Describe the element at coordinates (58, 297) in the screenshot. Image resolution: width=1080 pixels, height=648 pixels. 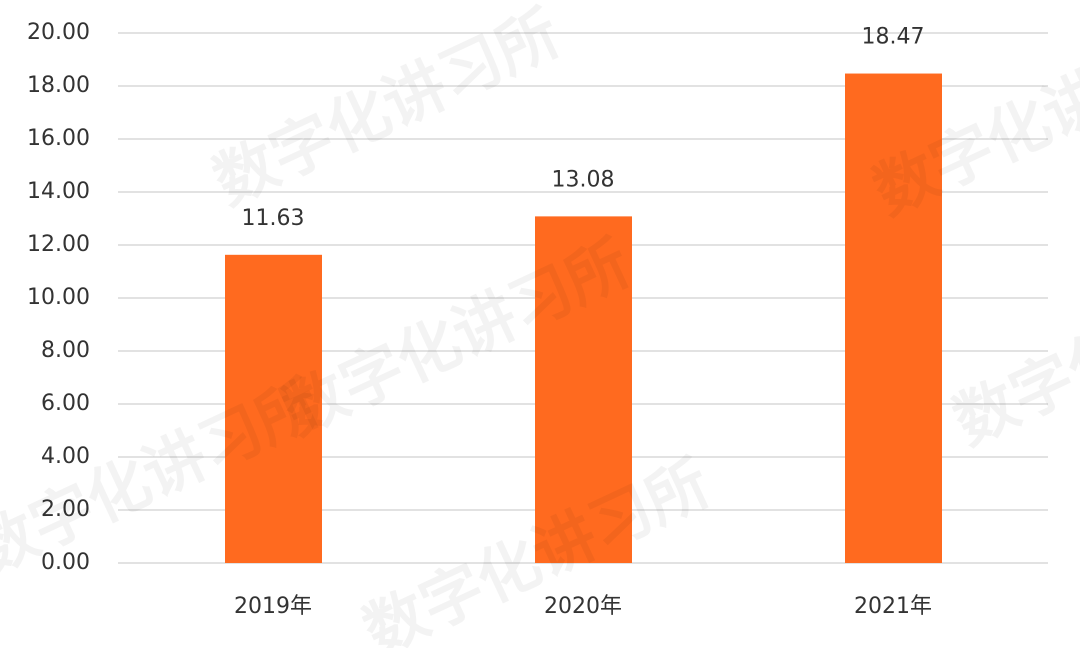
I see `y-tick-label: 10.00` at that location.